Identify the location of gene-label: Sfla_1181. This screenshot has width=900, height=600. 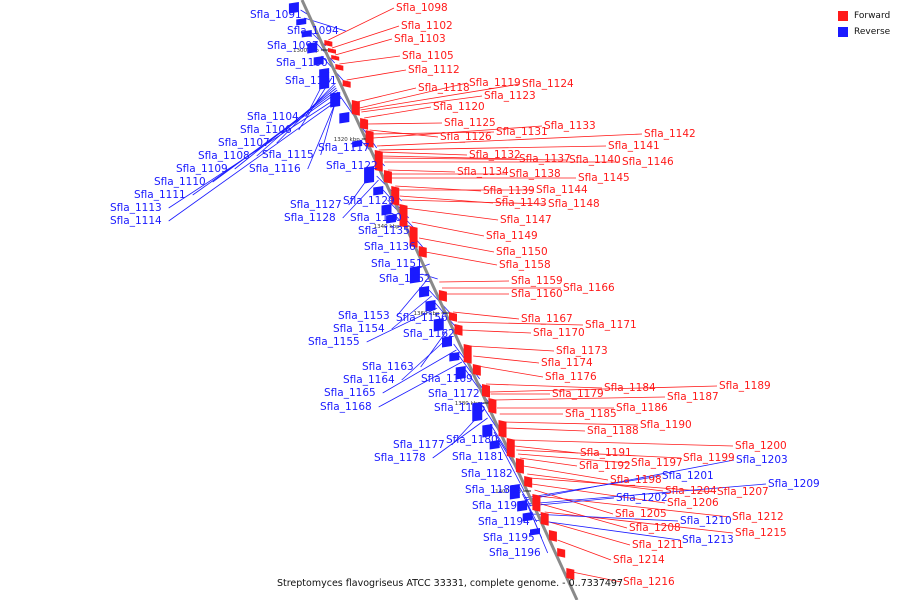
(478, 457).